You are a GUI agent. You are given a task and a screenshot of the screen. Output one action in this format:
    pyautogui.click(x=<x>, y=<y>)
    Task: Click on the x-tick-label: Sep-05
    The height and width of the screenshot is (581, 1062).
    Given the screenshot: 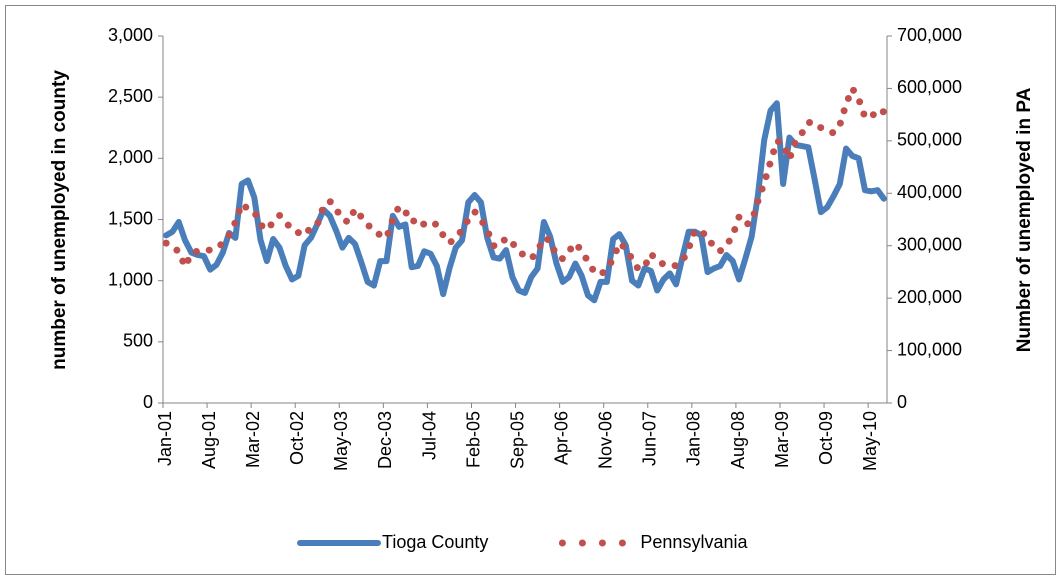 What is the action you would take?
    pyautogui.click(x=517, y=440)
    